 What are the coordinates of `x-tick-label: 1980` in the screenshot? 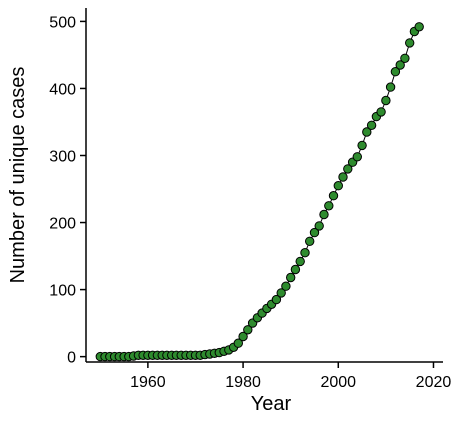 It's located at (243, 382).